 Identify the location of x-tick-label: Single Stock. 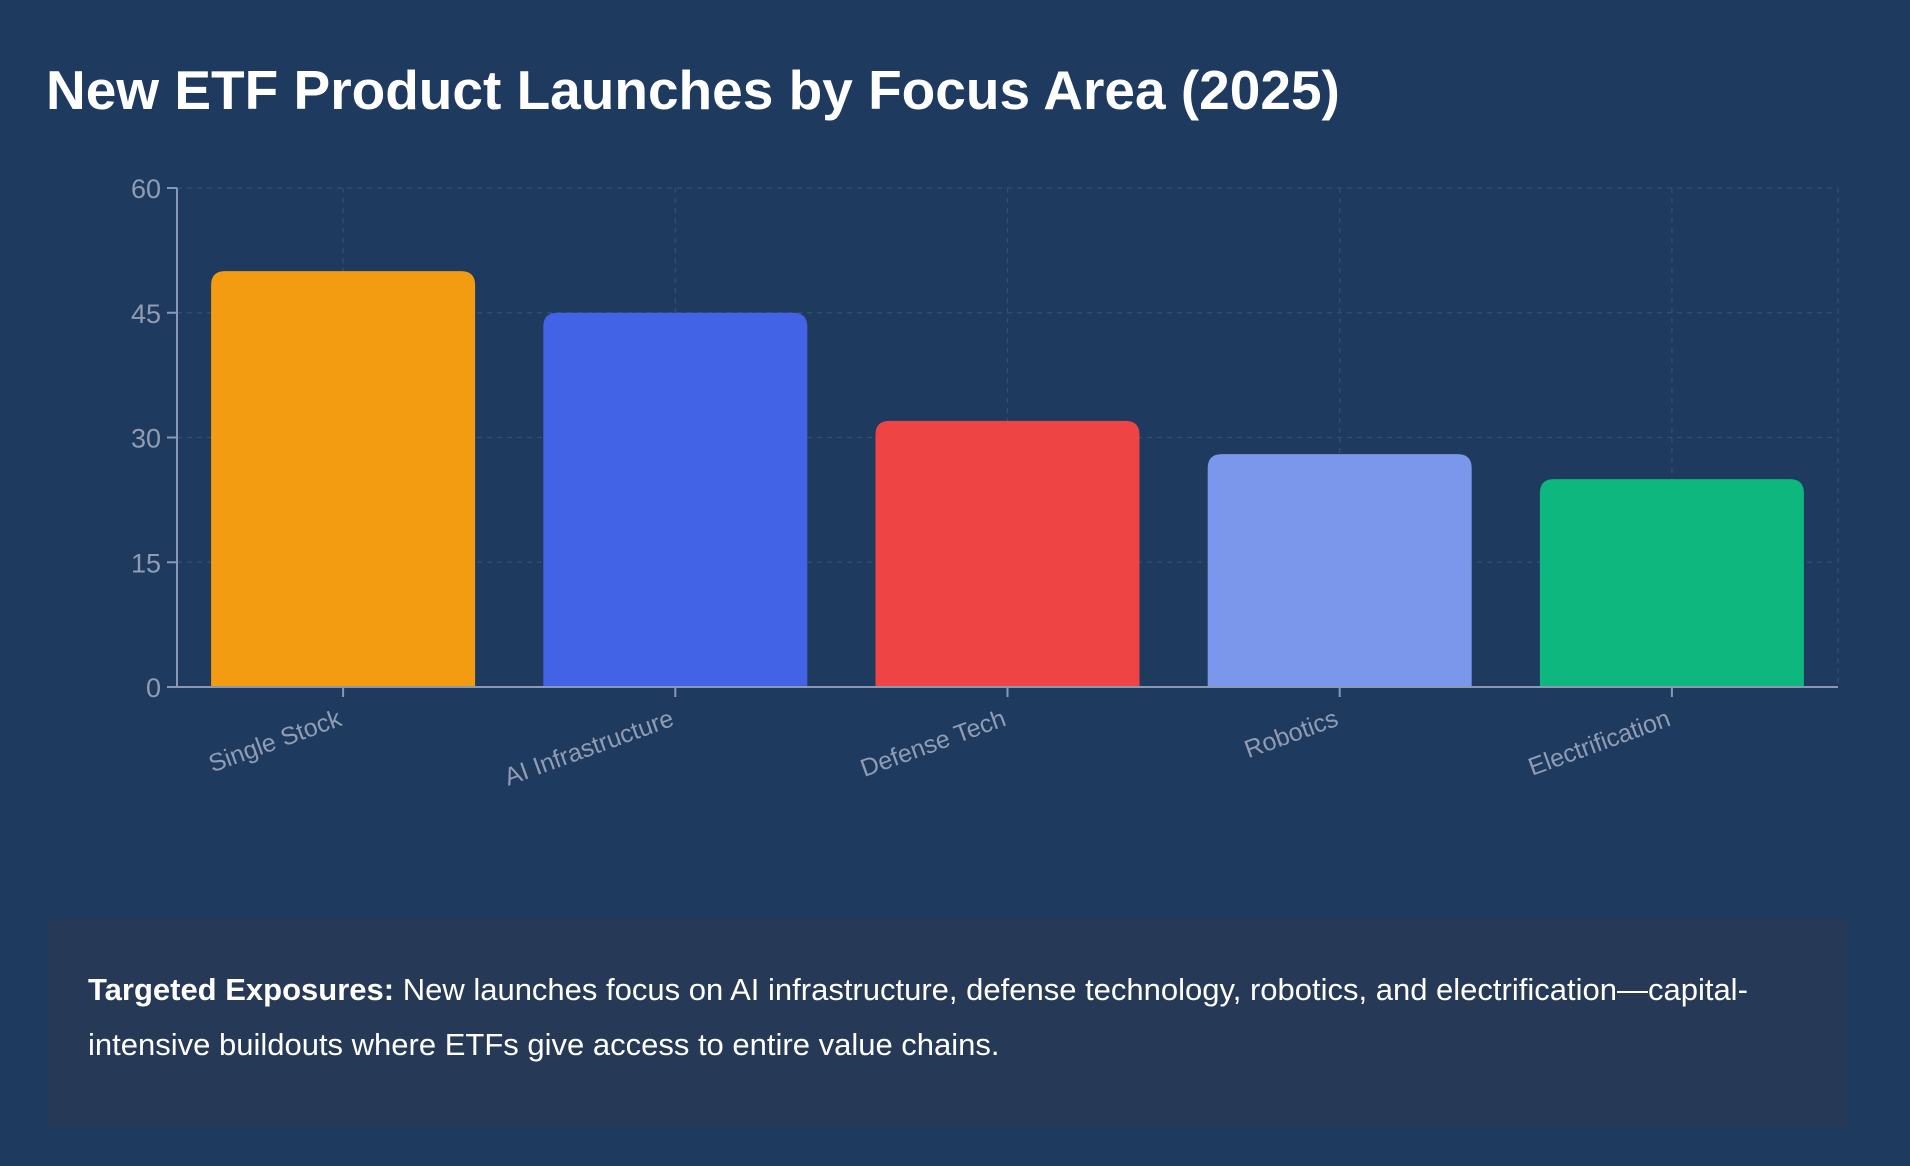
(275, 741).